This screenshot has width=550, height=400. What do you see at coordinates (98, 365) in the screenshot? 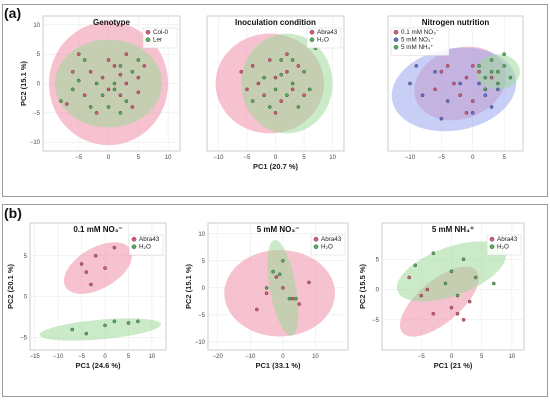
I see `x-axis-label: PC1 (24.6 %)` at bounding box center [98, 365].